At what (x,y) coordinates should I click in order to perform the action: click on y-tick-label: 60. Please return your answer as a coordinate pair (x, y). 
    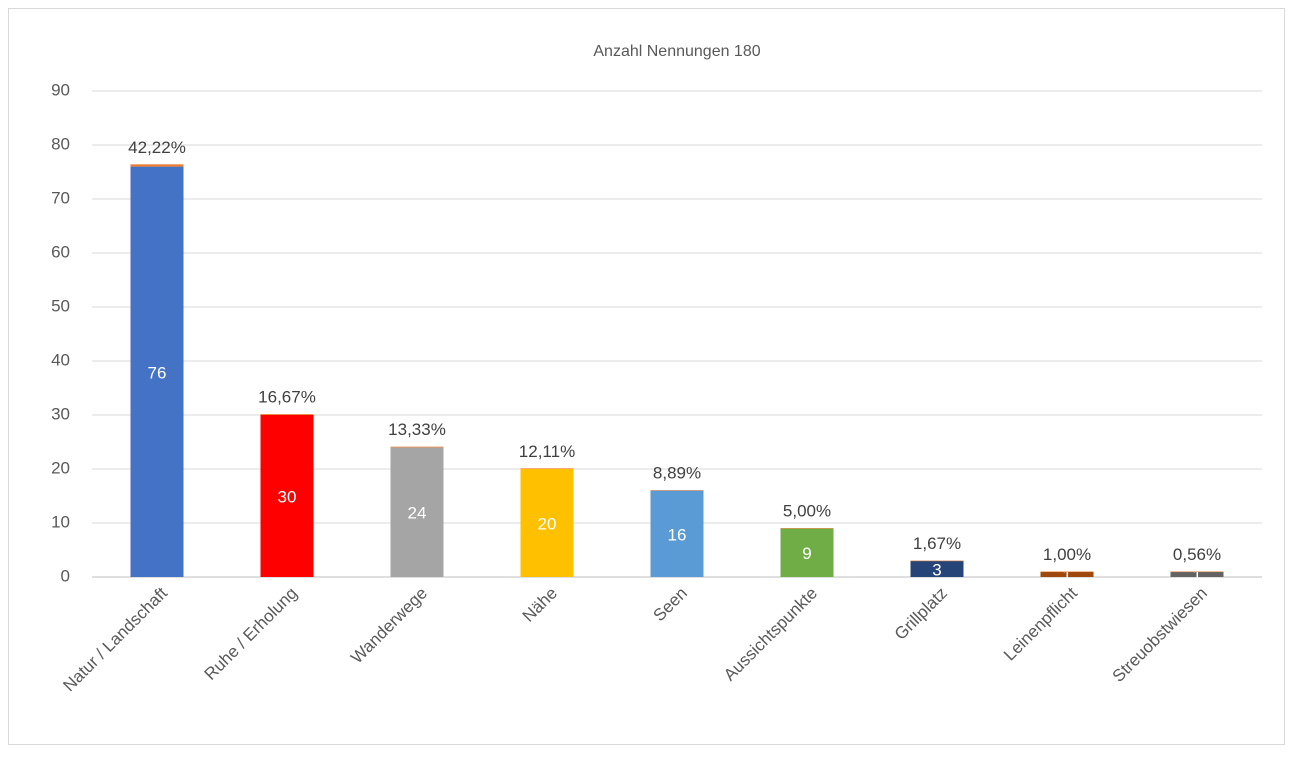
    Looking at the image, I should click on (60, 251).